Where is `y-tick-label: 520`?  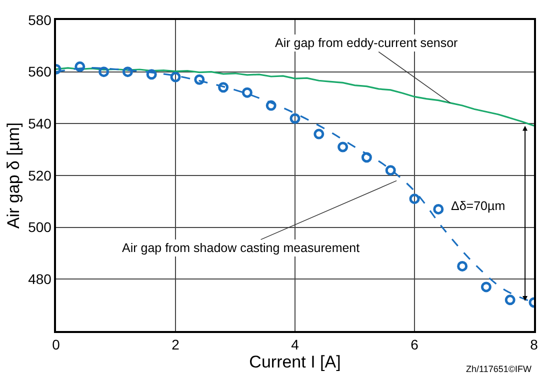 y-tick-label: 520 is located at coordinates (40, 175).